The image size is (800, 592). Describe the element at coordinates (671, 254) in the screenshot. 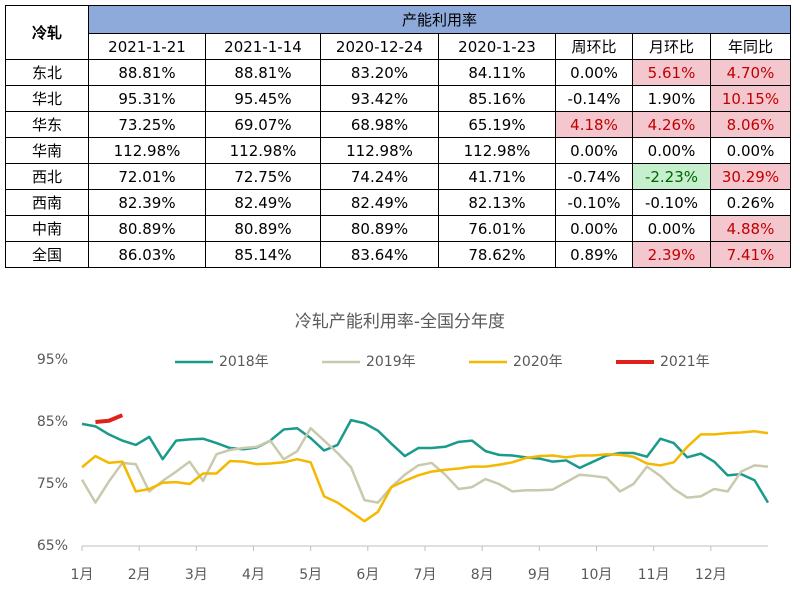

I see `value-cell: 2.39%` at that location.